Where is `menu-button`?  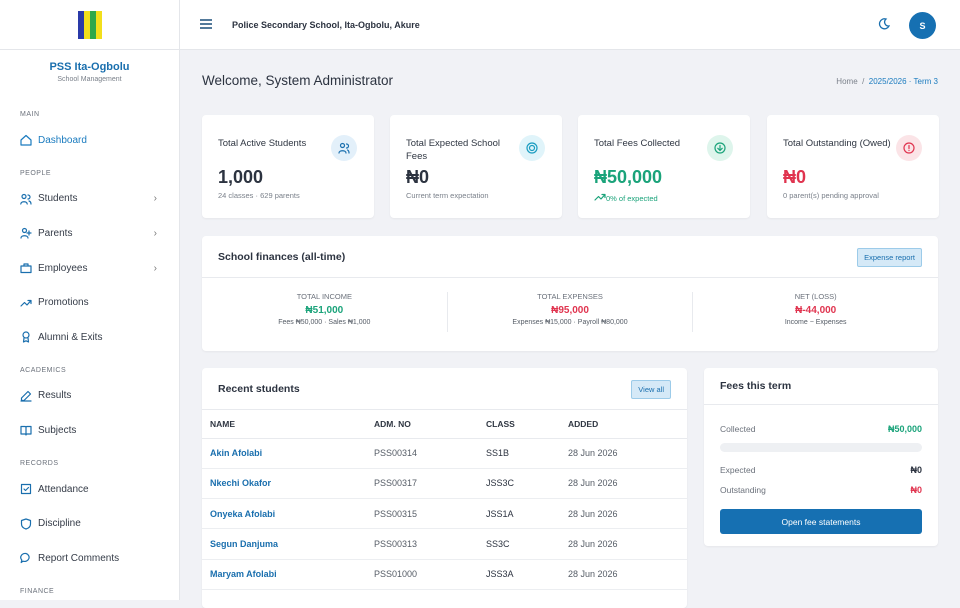
menu-button is located at coordinates (206, 24).